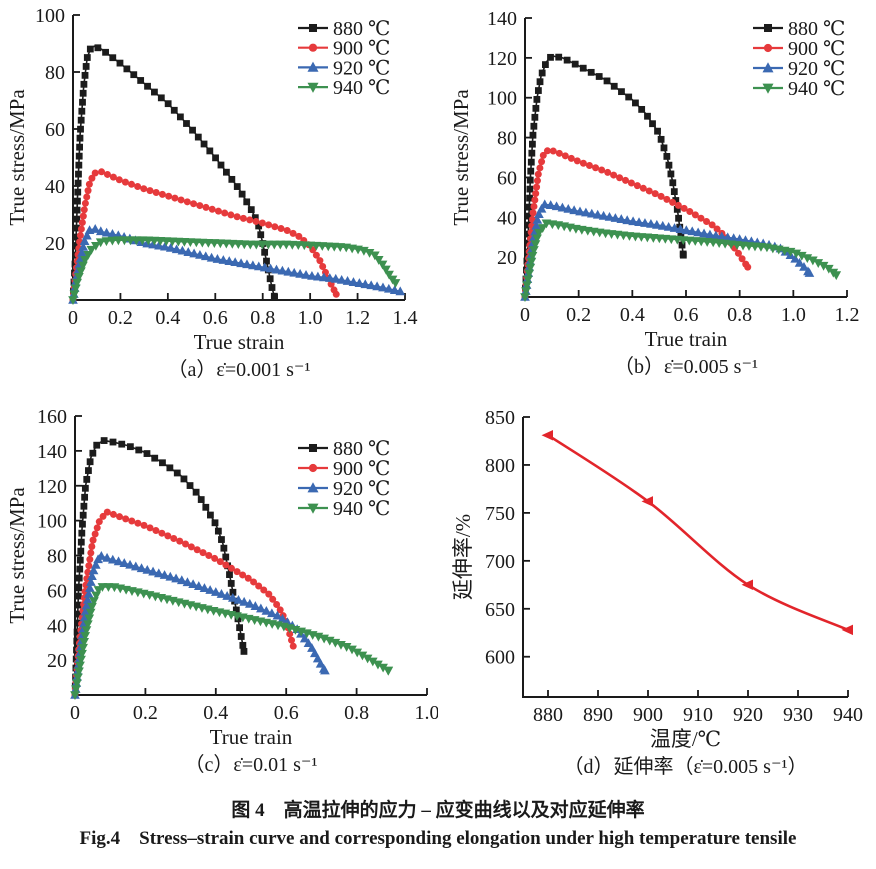 The height and width of the screenshot is (869, 876). Describe the element at coordinates (507, 139) in the screenshot. I see `y-tick-label: 80` at that location.